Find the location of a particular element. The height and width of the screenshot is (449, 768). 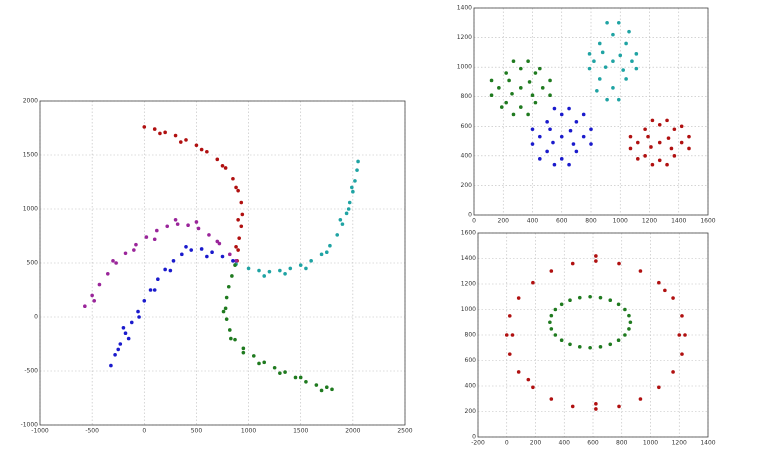

y-tick-label: 500 is located at coordinates (33, 263).